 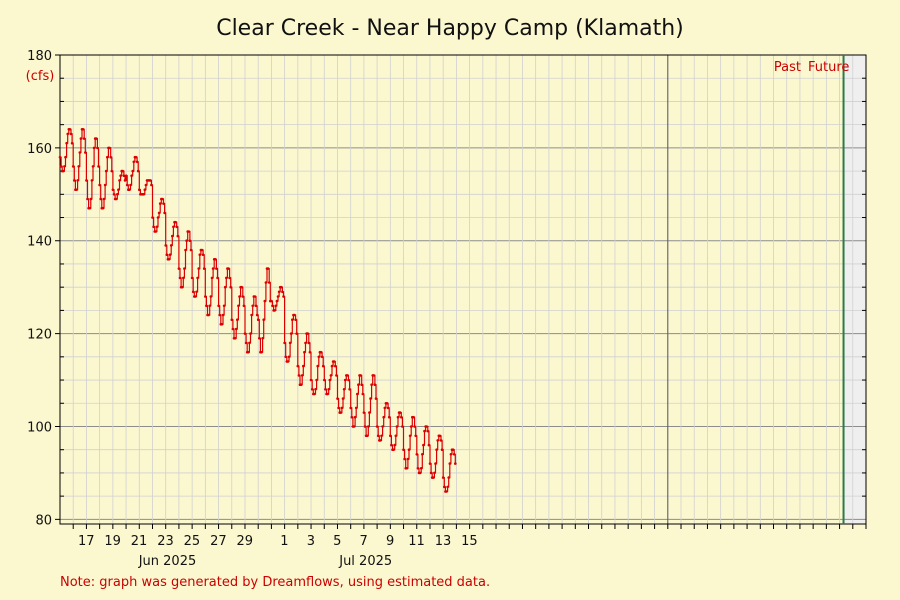 I want to click on future-label: Future, so click(x=828, y=67).